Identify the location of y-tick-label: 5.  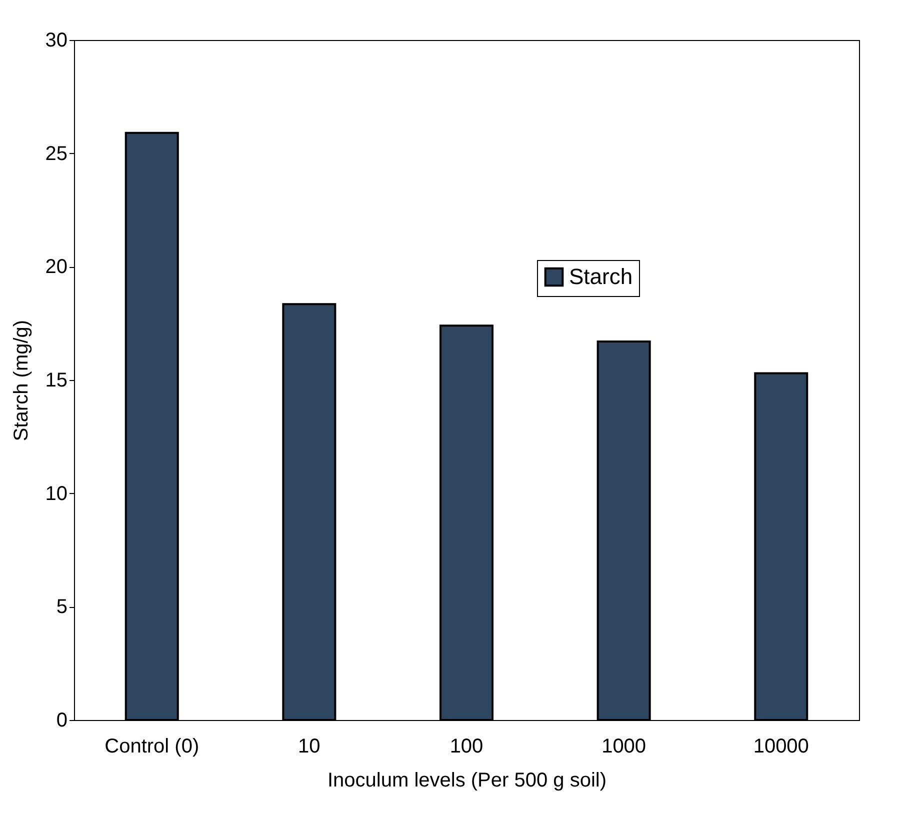
(62, 607).